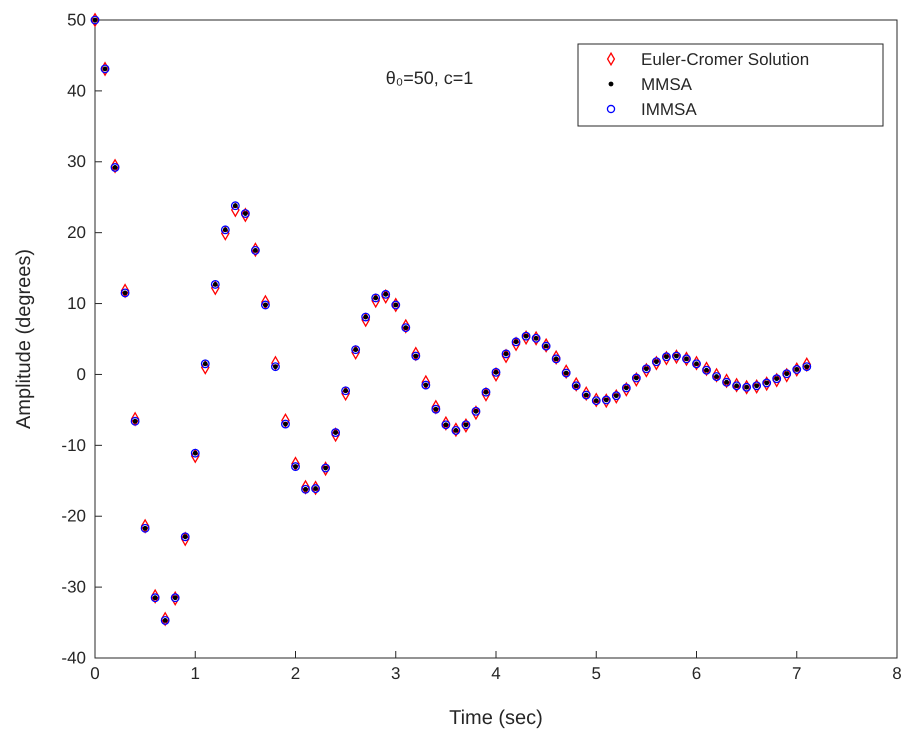 The width and height of the screenshot is (901, 730). What do you see at coordinates (24, 339) in the screenshot?
I see `y-axis-title: Amplitude (degrees)` at bounding box center [24, 339].